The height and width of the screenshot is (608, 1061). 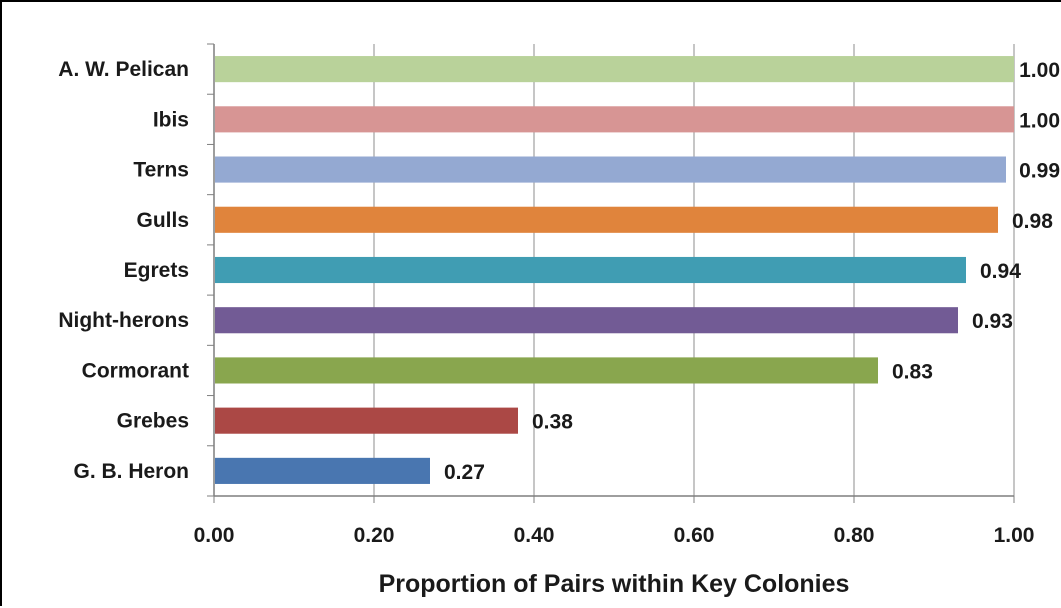 I want to click on data-label-8: 0.27, so click(x=464, y=472).